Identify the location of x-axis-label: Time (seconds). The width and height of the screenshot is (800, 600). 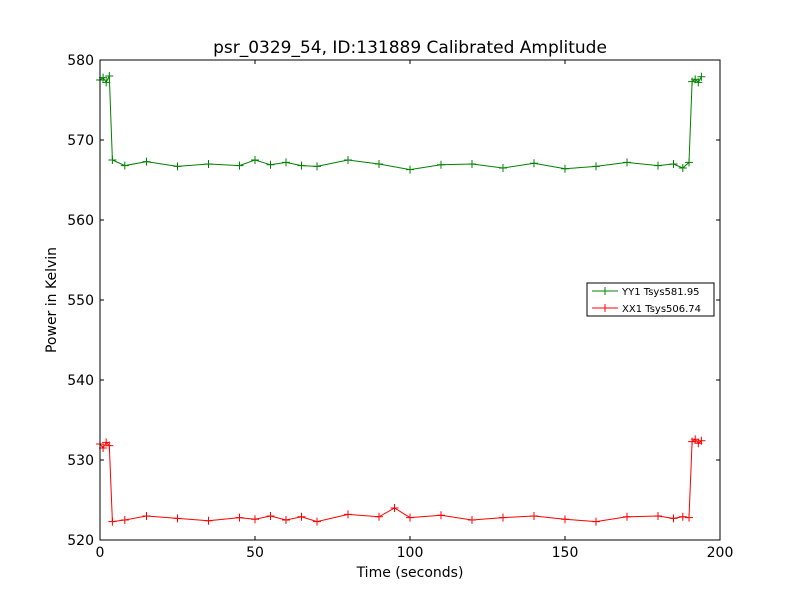
(410, 573).